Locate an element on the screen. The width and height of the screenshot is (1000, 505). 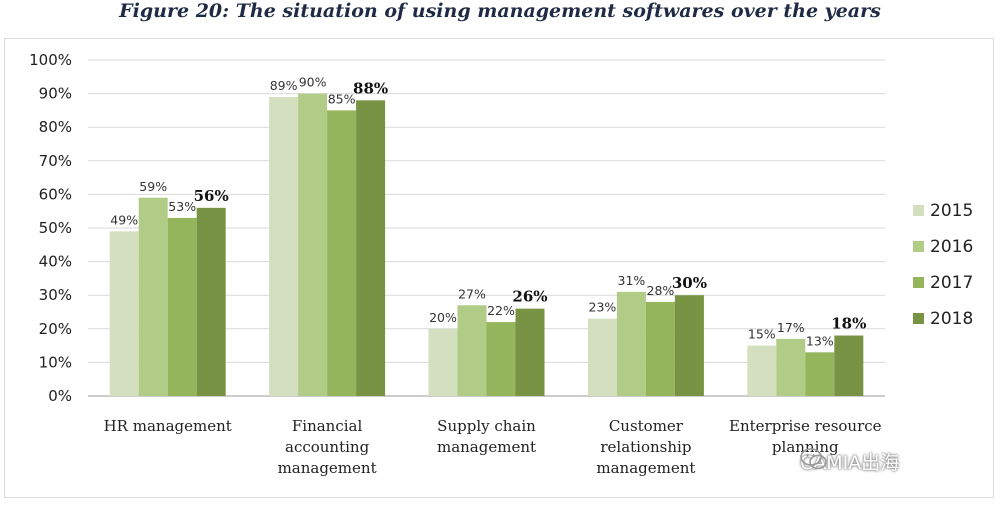
y-tick-label: 0% is located at coordinates (60, 396).